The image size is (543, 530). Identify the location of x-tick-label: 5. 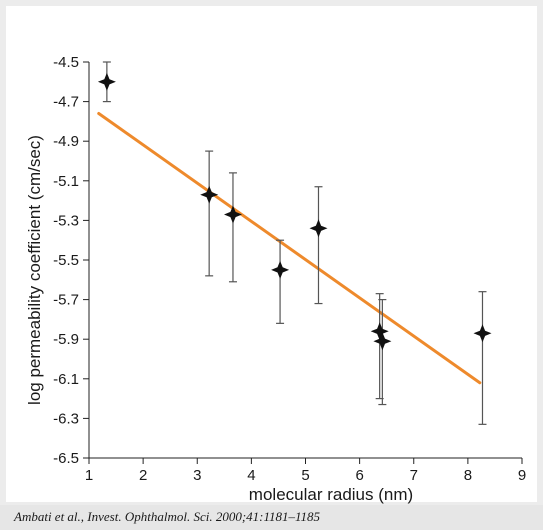
(305, 475).